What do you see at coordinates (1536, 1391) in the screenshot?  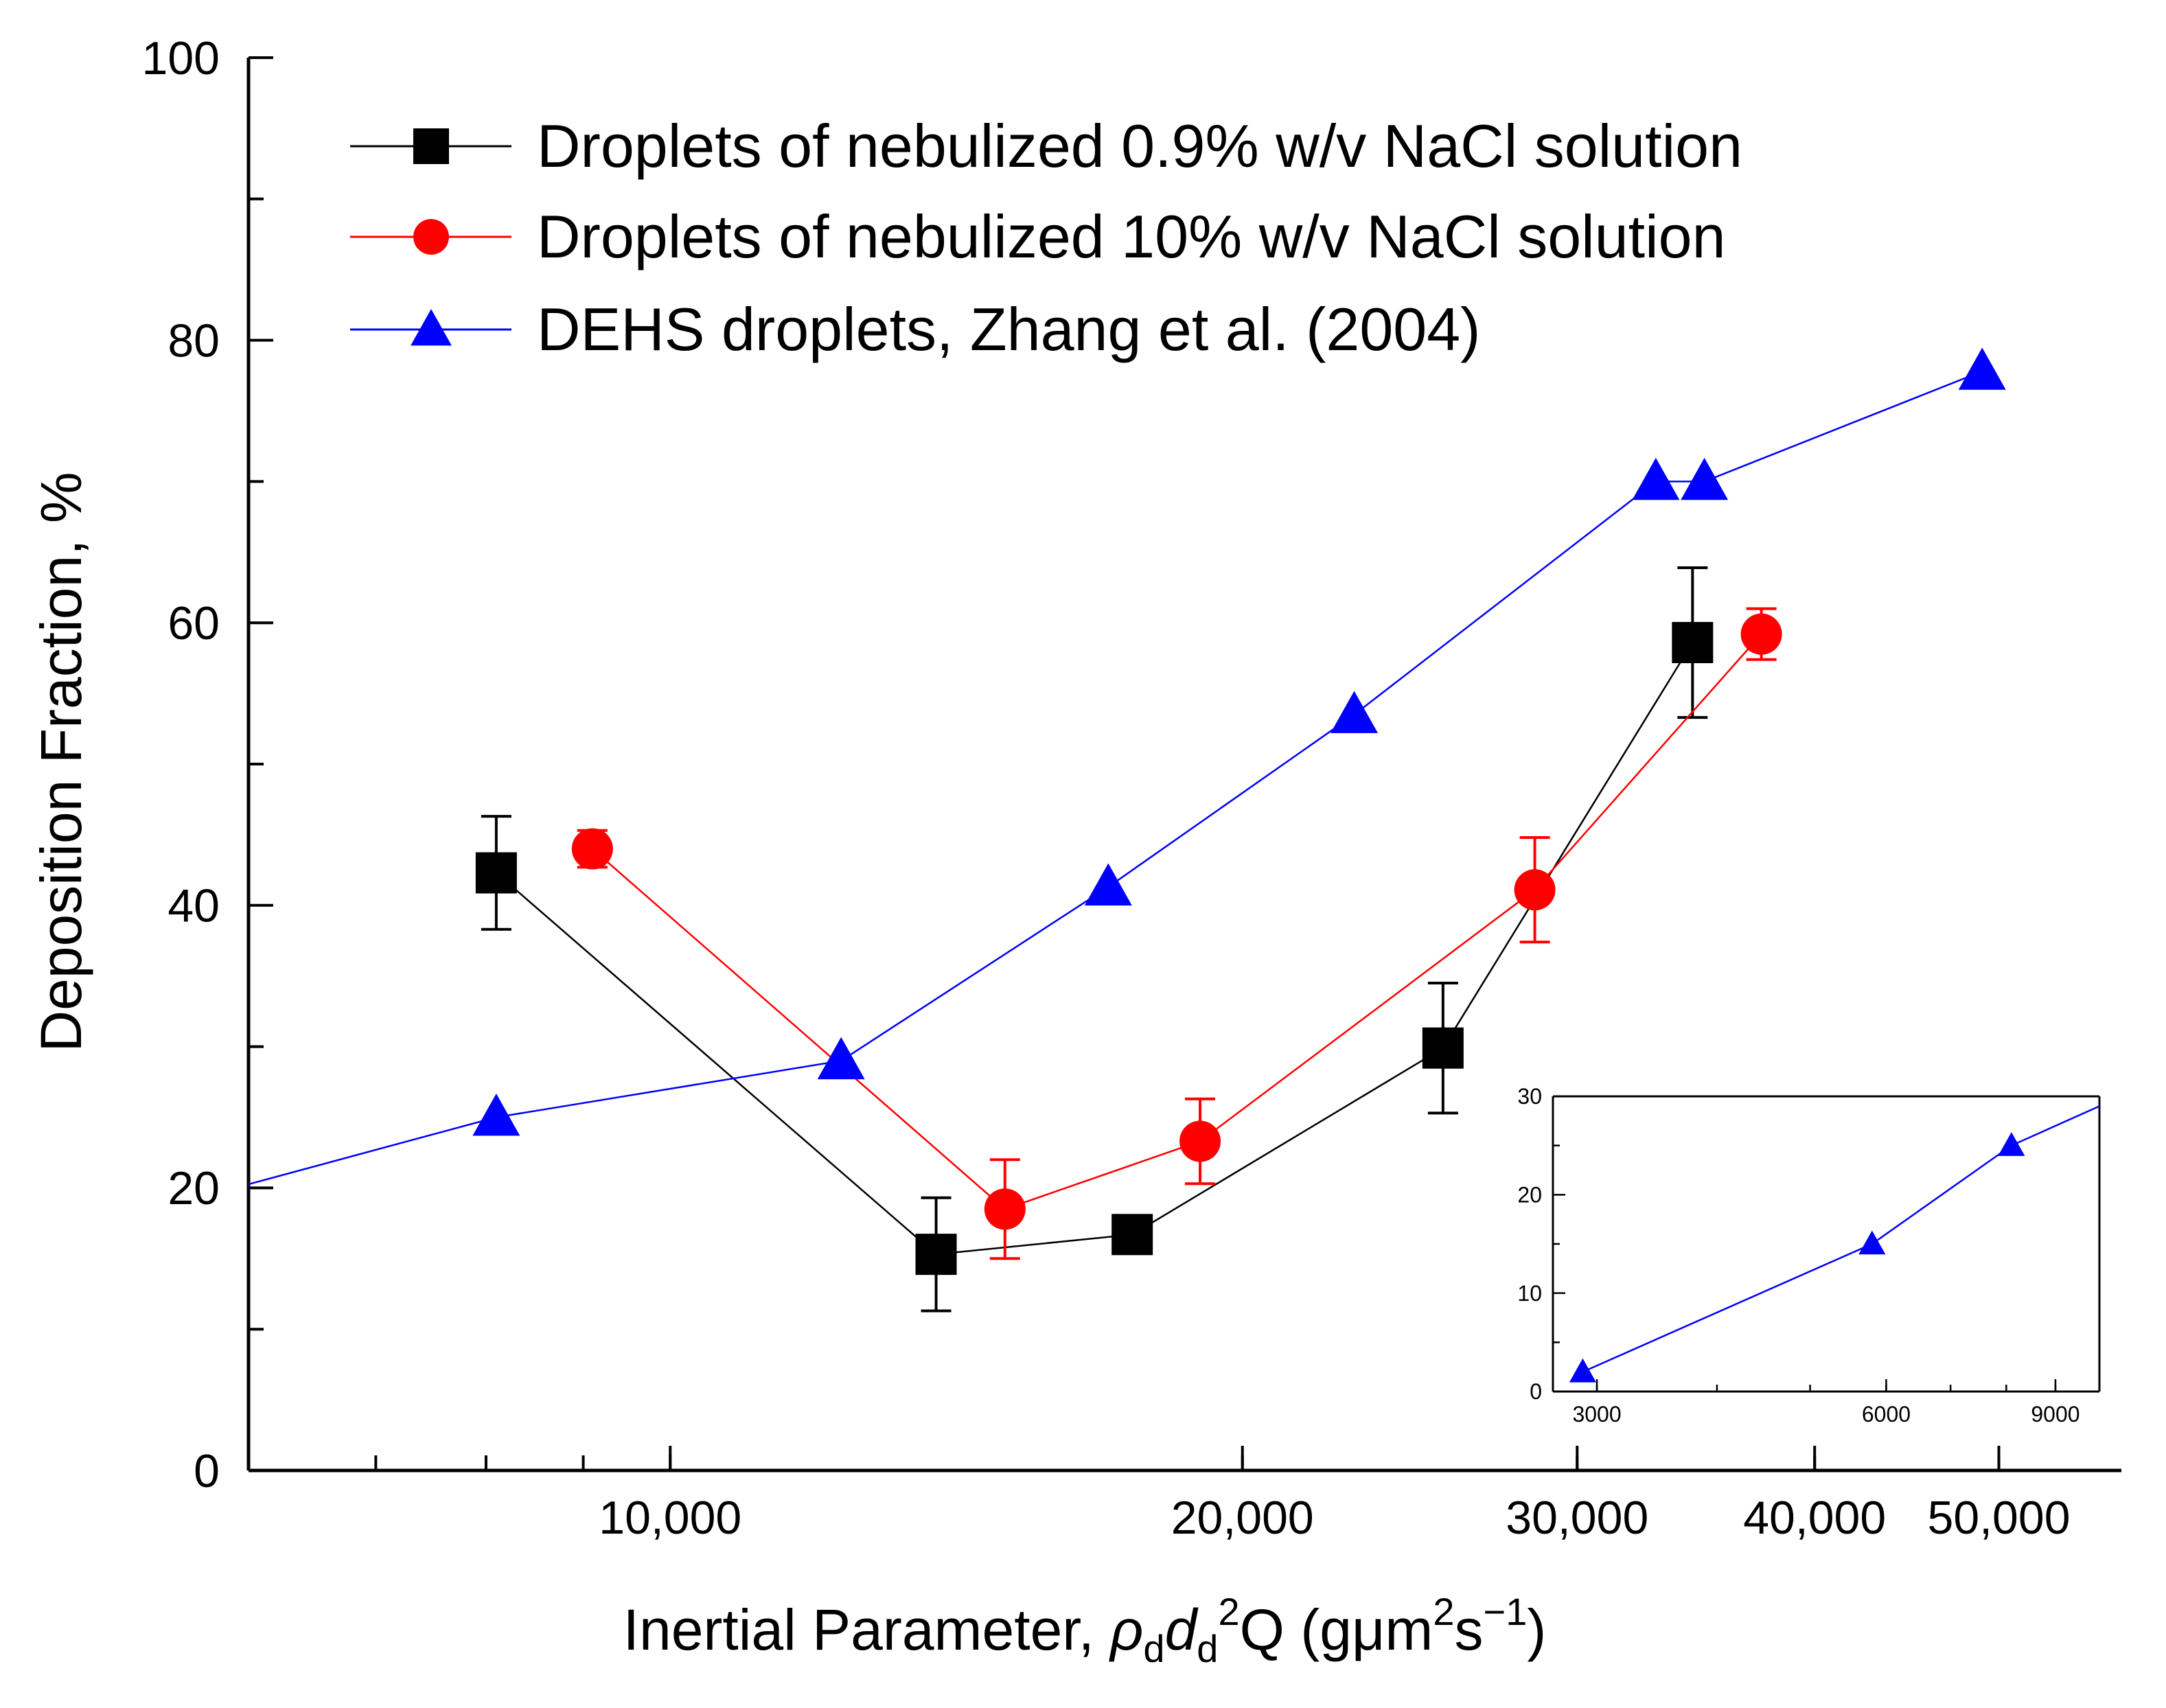 I see `inset-y-tick-label: 0` at bounding box center [1536, 1391].